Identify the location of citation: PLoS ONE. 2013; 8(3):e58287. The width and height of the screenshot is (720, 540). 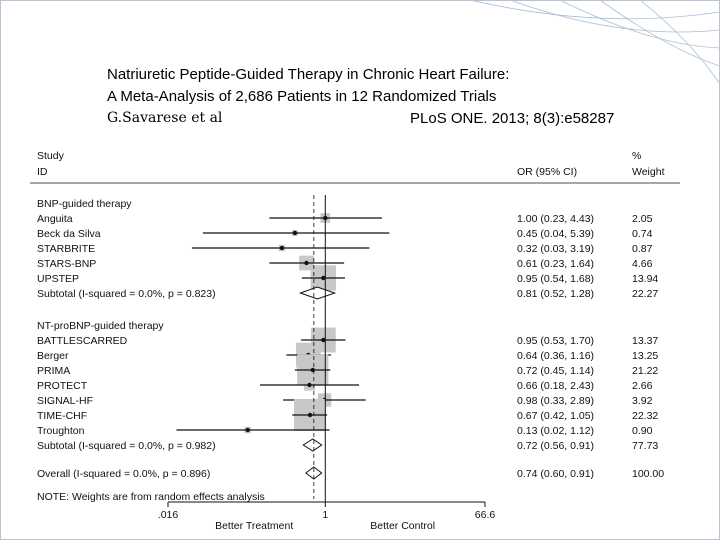
(512, 118).